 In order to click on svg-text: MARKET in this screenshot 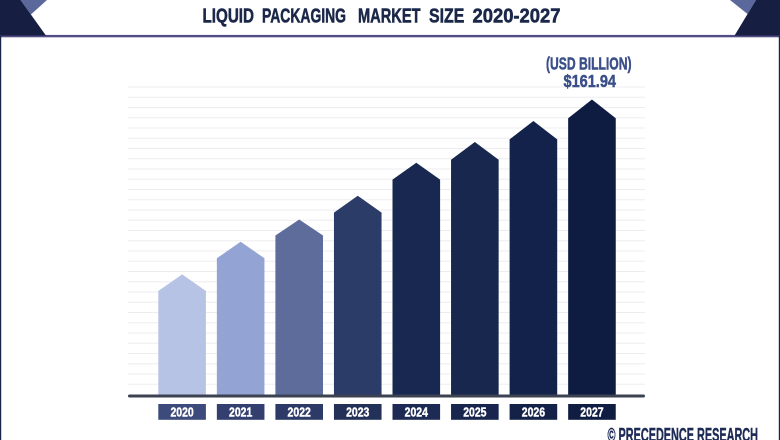, I will do `click(389, 16)`.